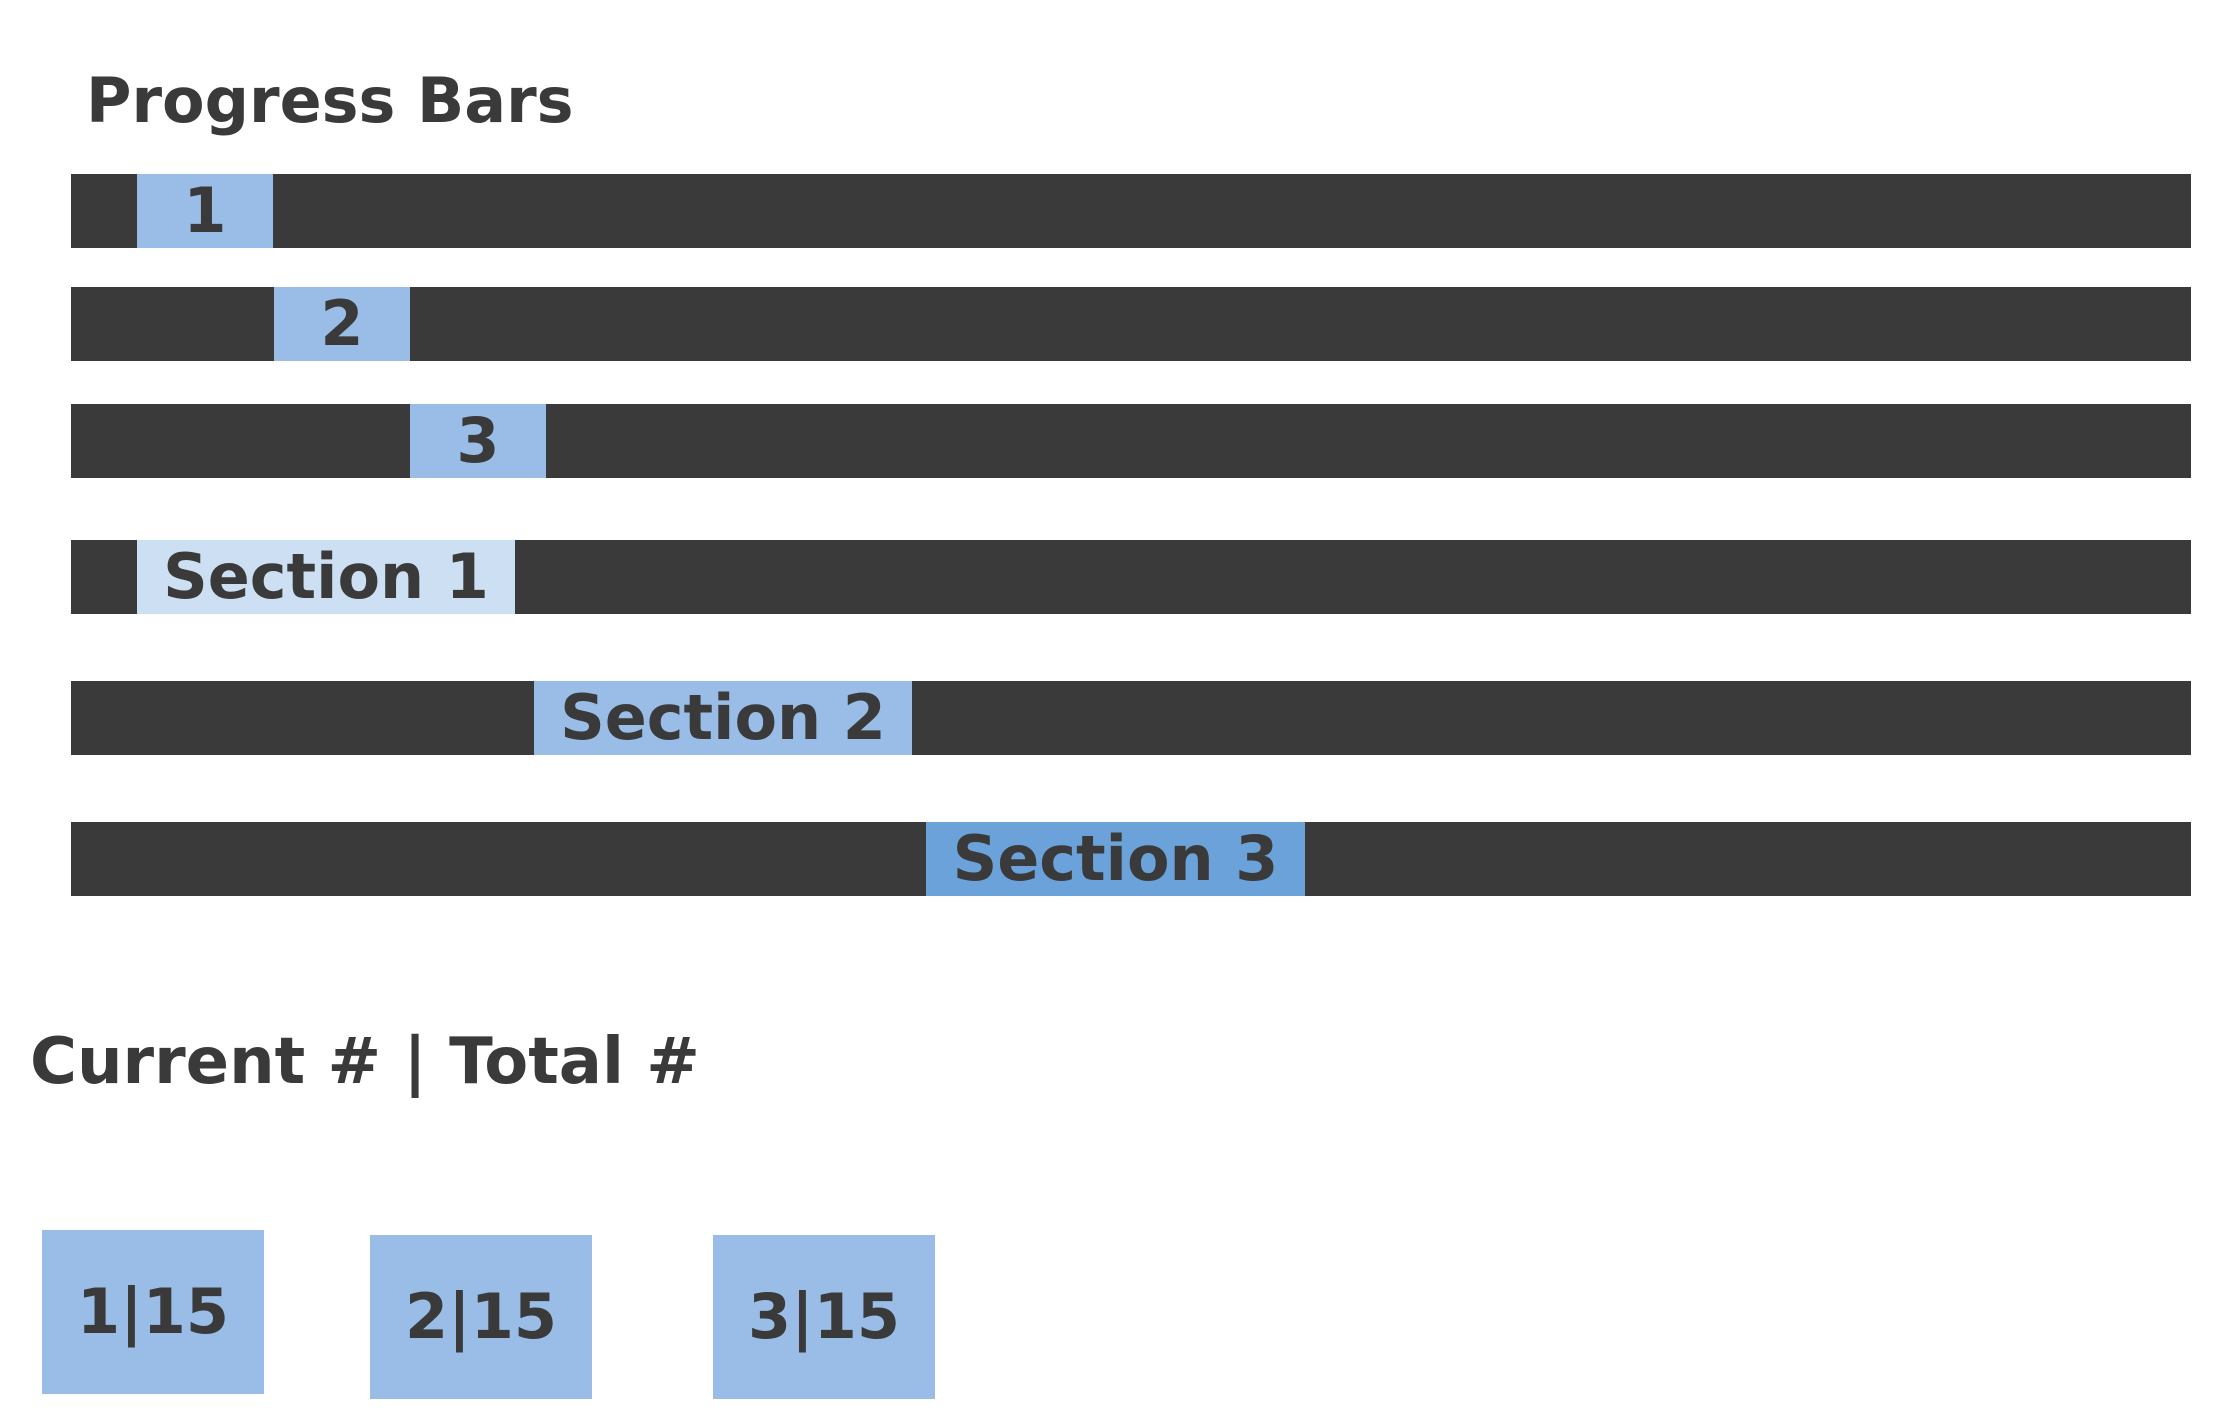 Image resolution: width=2216 pixels, height=1418 pixels. Describe the element at coordinates (1131, 211) in the screenshot. I see `progress-bar-step-1: 1` at that location.